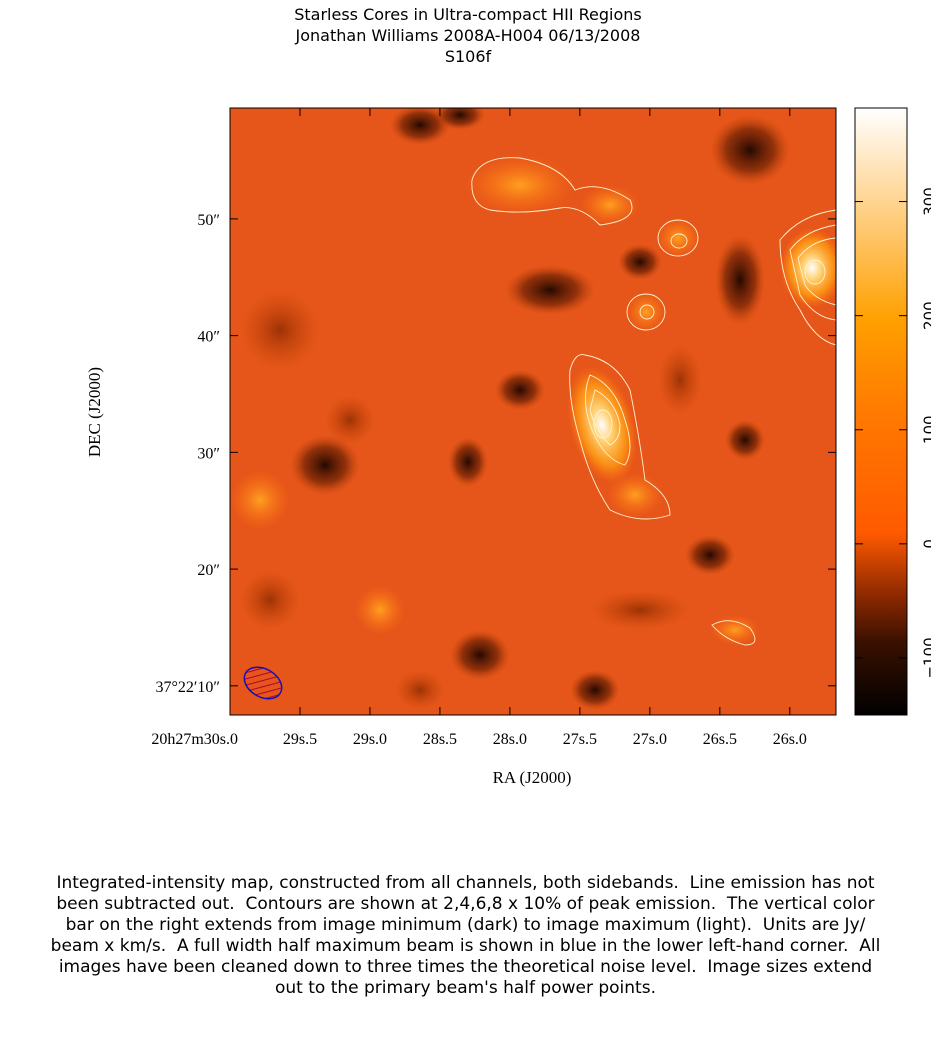  What do you see at coordinates (440, 739) in the screenshot?
I see `x-tick-label: 28s.5` at bounding box center [440, 739].